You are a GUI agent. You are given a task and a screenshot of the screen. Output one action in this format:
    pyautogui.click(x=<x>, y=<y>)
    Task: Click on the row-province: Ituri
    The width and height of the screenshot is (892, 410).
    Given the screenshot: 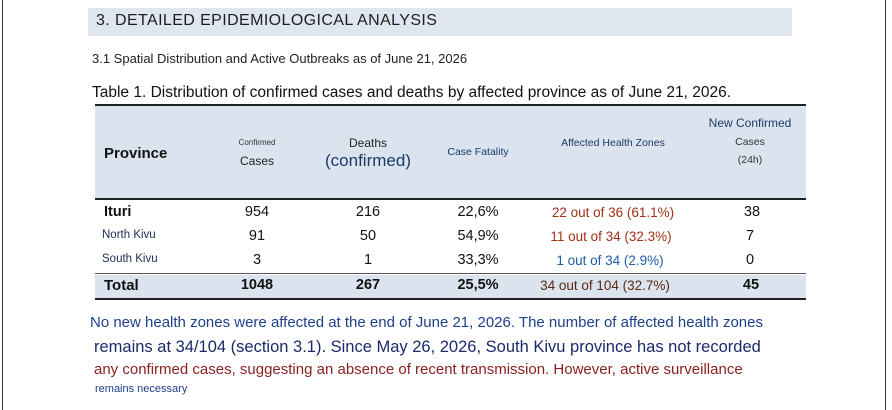 What is the action you would take?
    pyautogui.click(x=118, y=212)
    